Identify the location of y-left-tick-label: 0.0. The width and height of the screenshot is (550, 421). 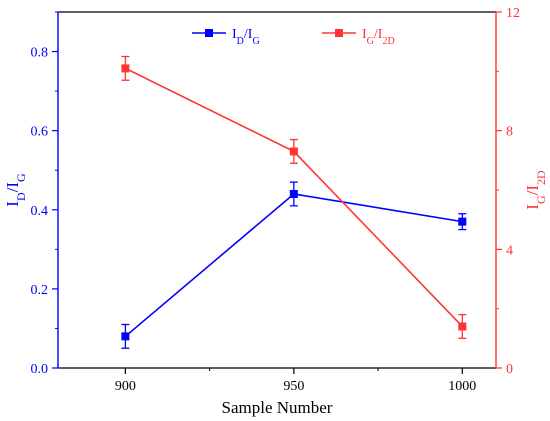
(40, 369).